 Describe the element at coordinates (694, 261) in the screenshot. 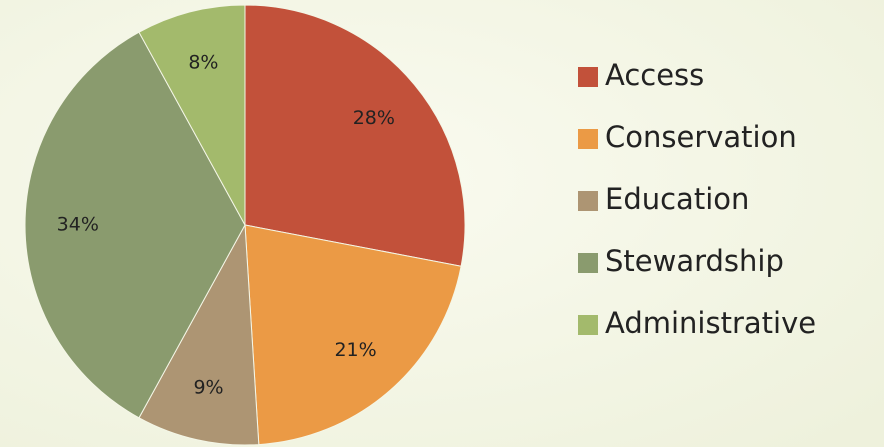

I see `legend-label: Stewardship` at that location.